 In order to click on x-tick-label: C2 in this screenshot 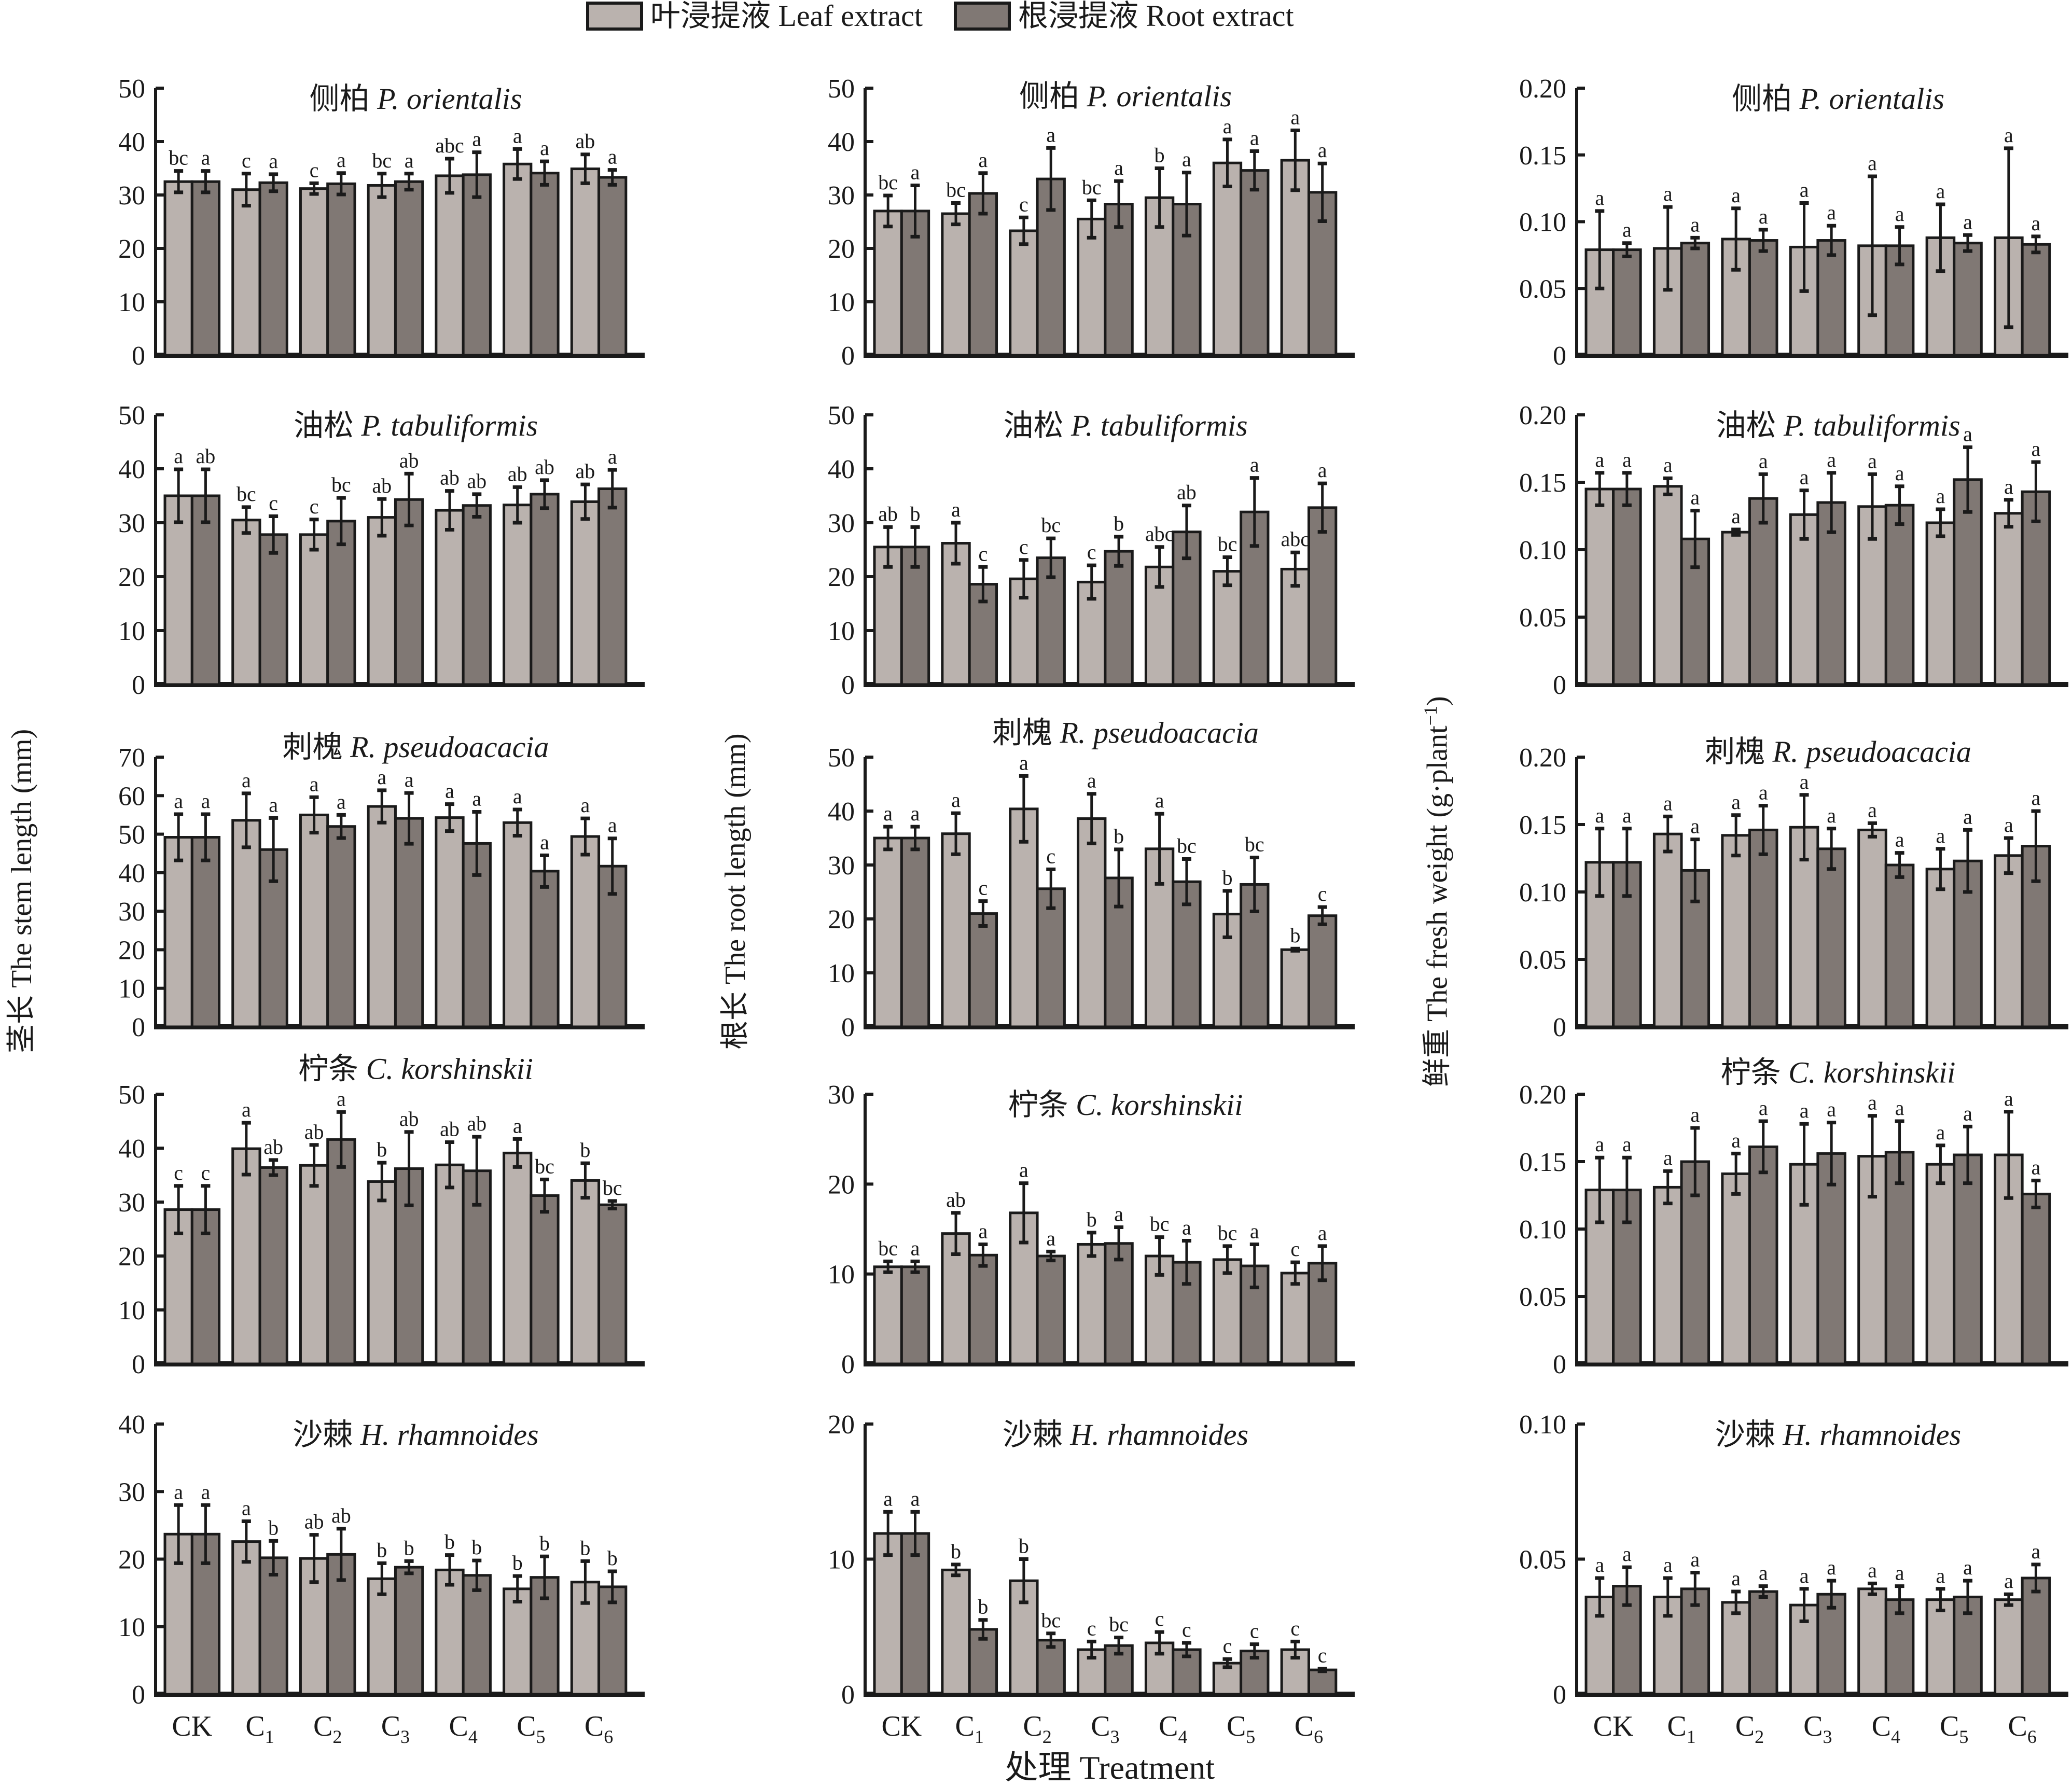, I will do `click(1037, 1728)`.